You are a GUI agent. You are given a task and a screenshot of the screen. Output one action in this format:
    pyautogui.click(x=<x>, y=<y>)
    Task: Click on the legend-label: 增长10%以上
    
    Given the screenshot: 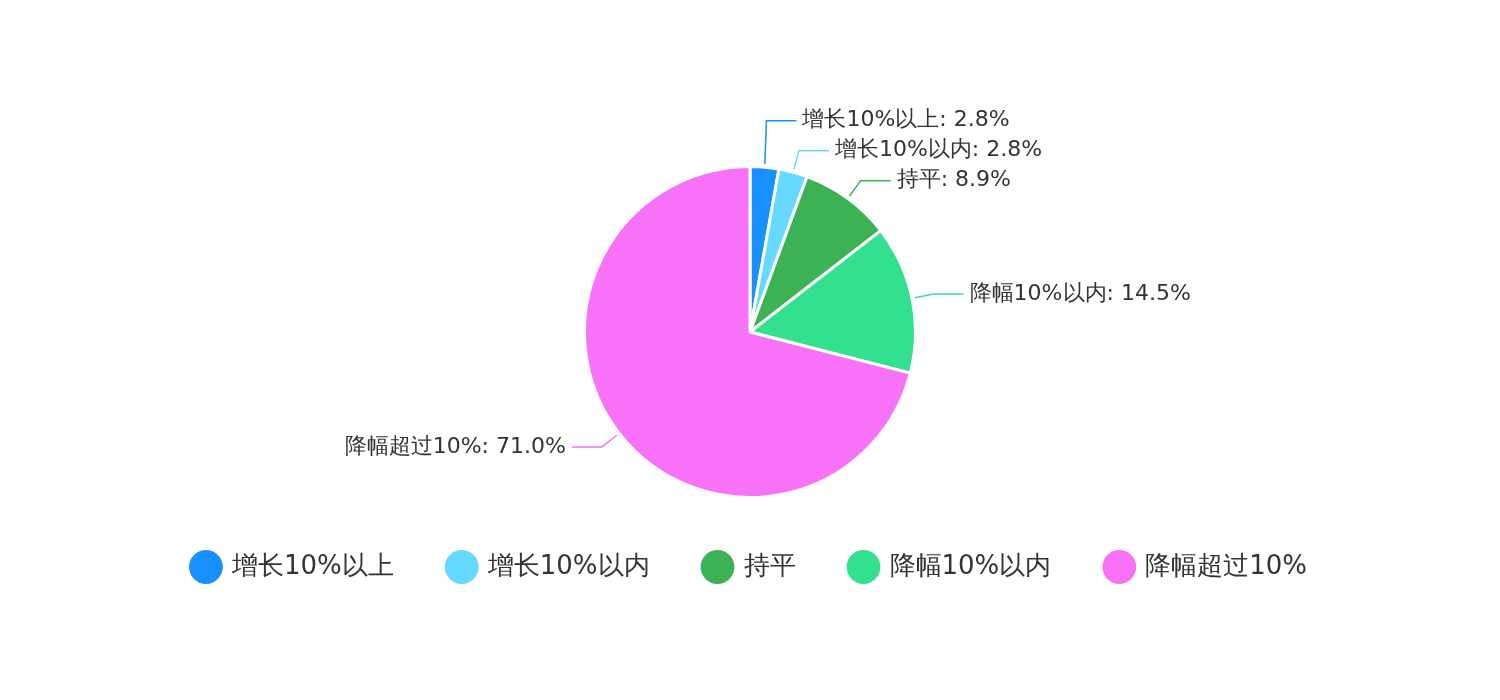 What is the action you would take?
    pyautogui.click(x=312, y=564)
    